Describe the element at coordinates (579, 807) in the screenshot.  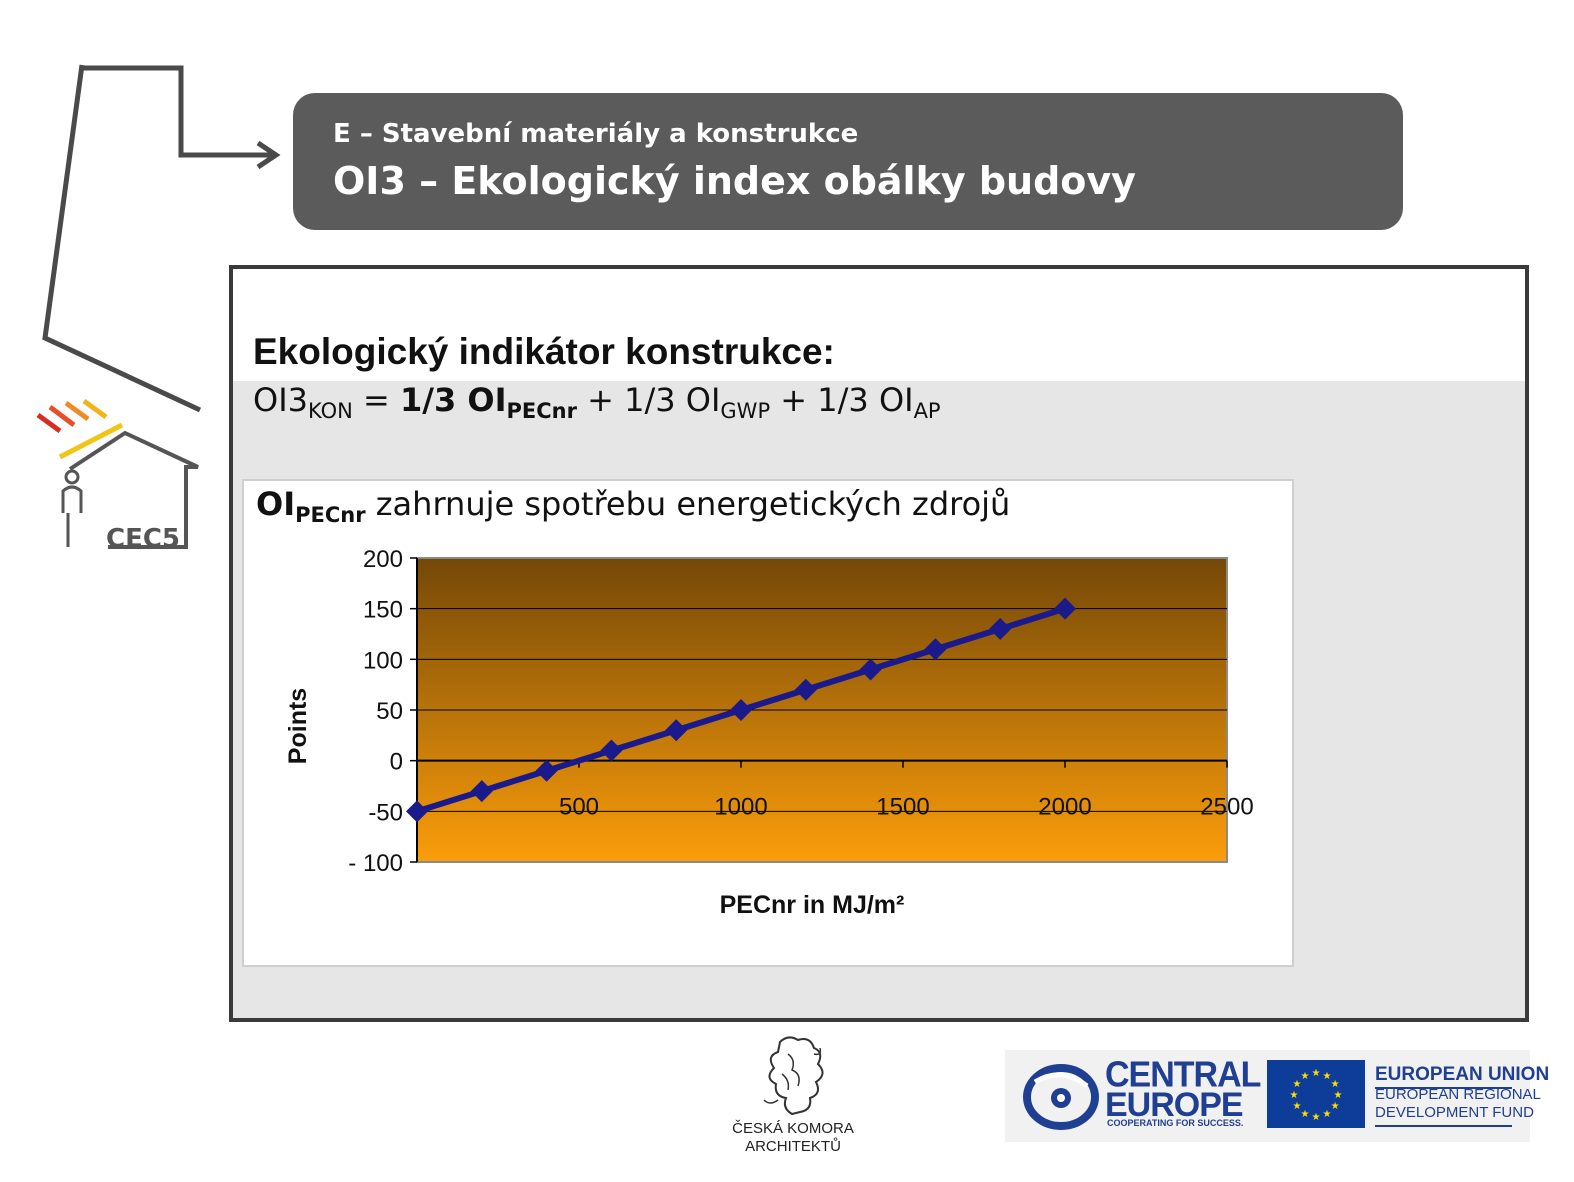
I see `x-tick-label: 500` at that location.